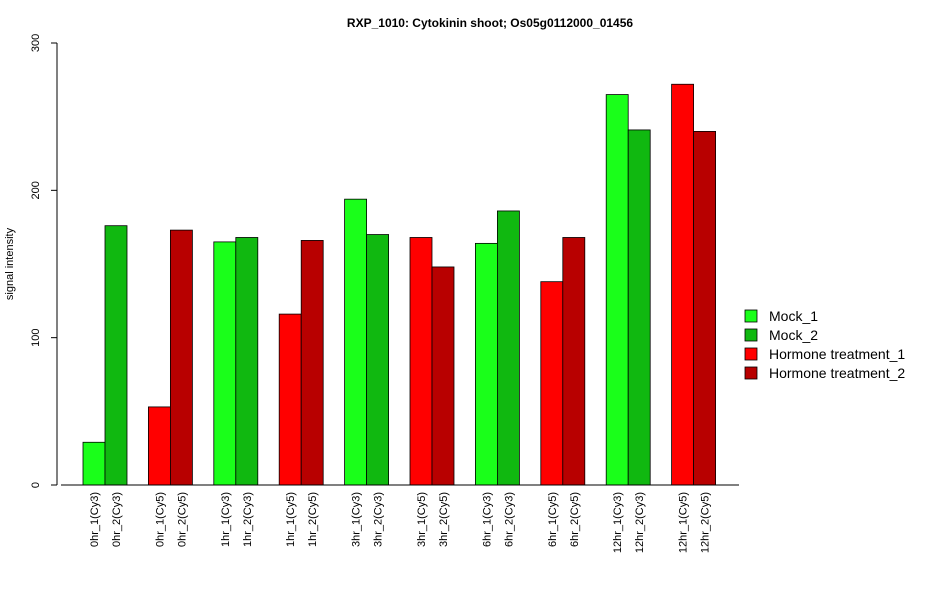  What do you see at coordinates (182, 519) in the screenshot?
I see `x-tick-label: 0hr_2(Cy5)` at bounding box center [182, 519].